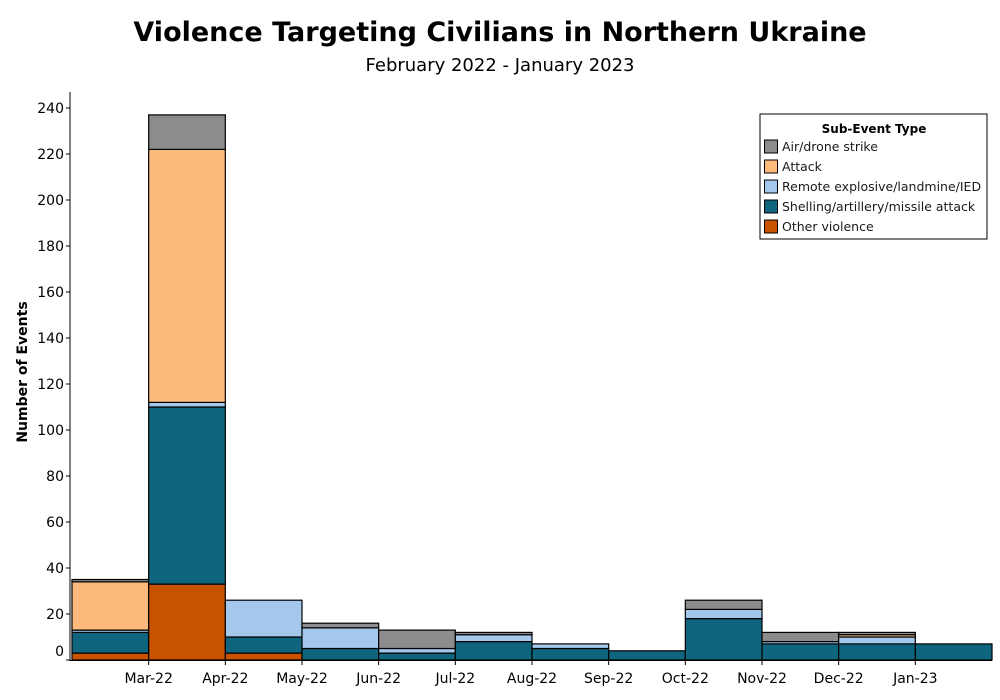  I want to click on y-tick-label-200: 200, so click(50, 201).